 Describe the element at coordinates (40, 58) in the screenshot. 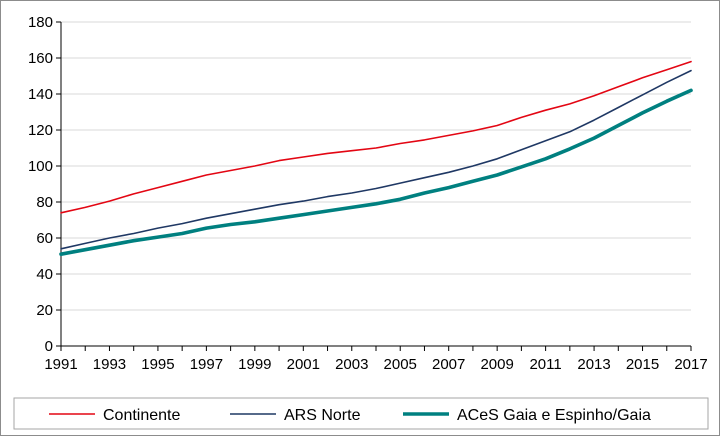

I see `y-tick-label: 160` at that location.